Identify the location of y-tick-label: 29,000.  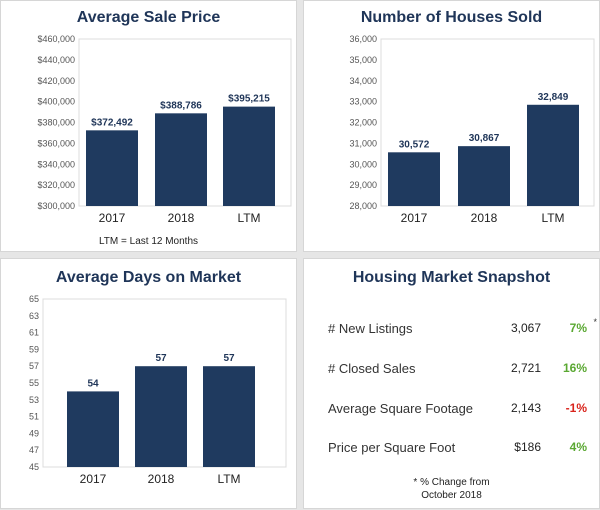
(363, 185).